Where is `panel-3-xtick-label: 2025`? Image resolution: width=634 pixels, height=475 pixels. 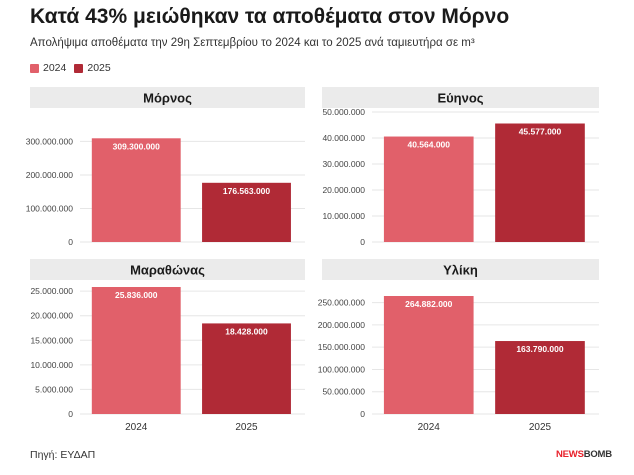
panel-3-xtick-label: 2025 is located at coordinates (246, 427).